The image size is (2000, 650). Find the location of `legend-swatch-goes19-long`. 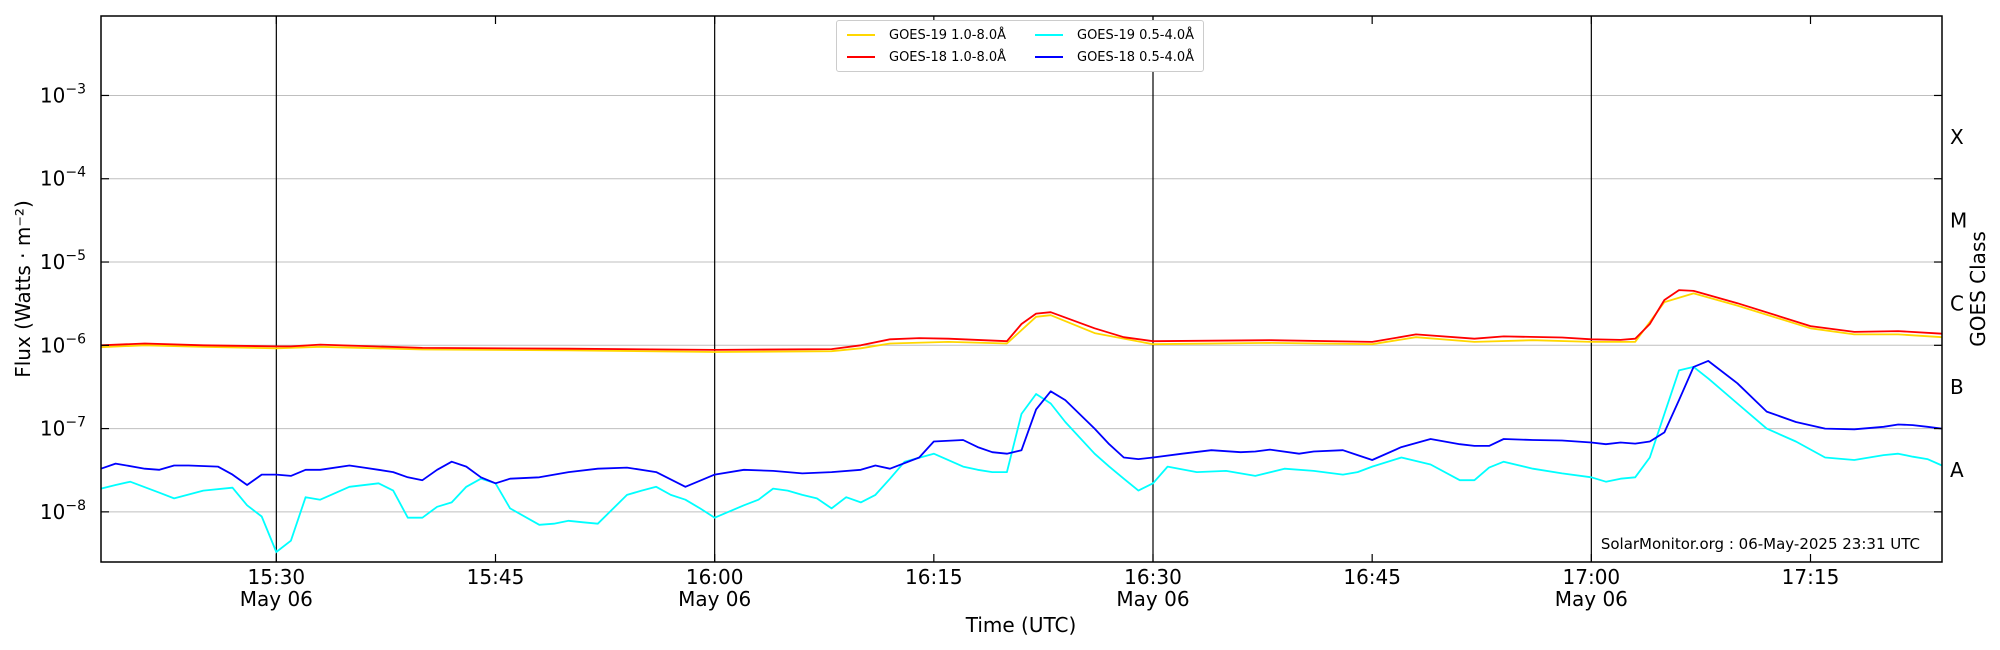

legend-swatch-goes19-long is located at coordinates (861, 35).